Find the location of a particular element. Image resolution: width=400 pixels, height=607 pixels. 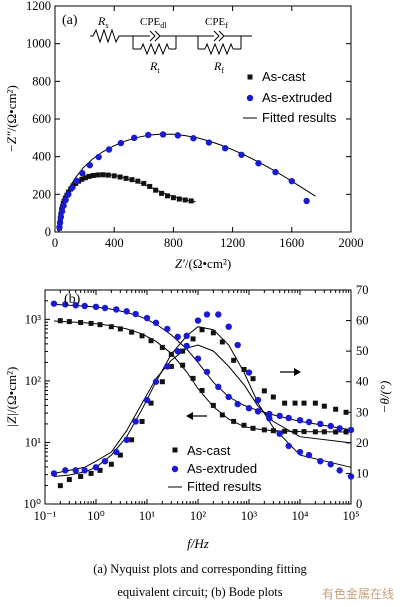

circuit-label-cpe-dl: CPEdl is located at coordinates (153, 23).